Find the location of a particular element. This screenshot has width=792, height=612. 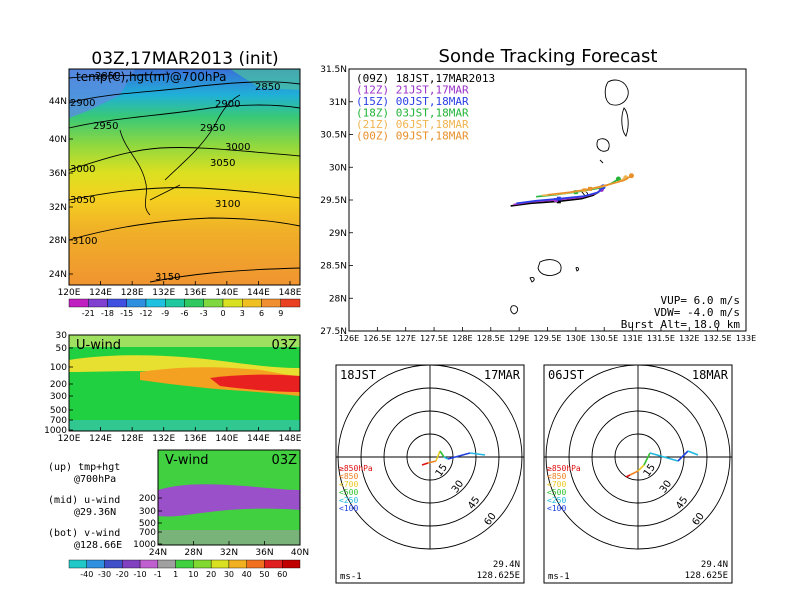

y-tick-label: 40N is located at coordinates (58, 140).